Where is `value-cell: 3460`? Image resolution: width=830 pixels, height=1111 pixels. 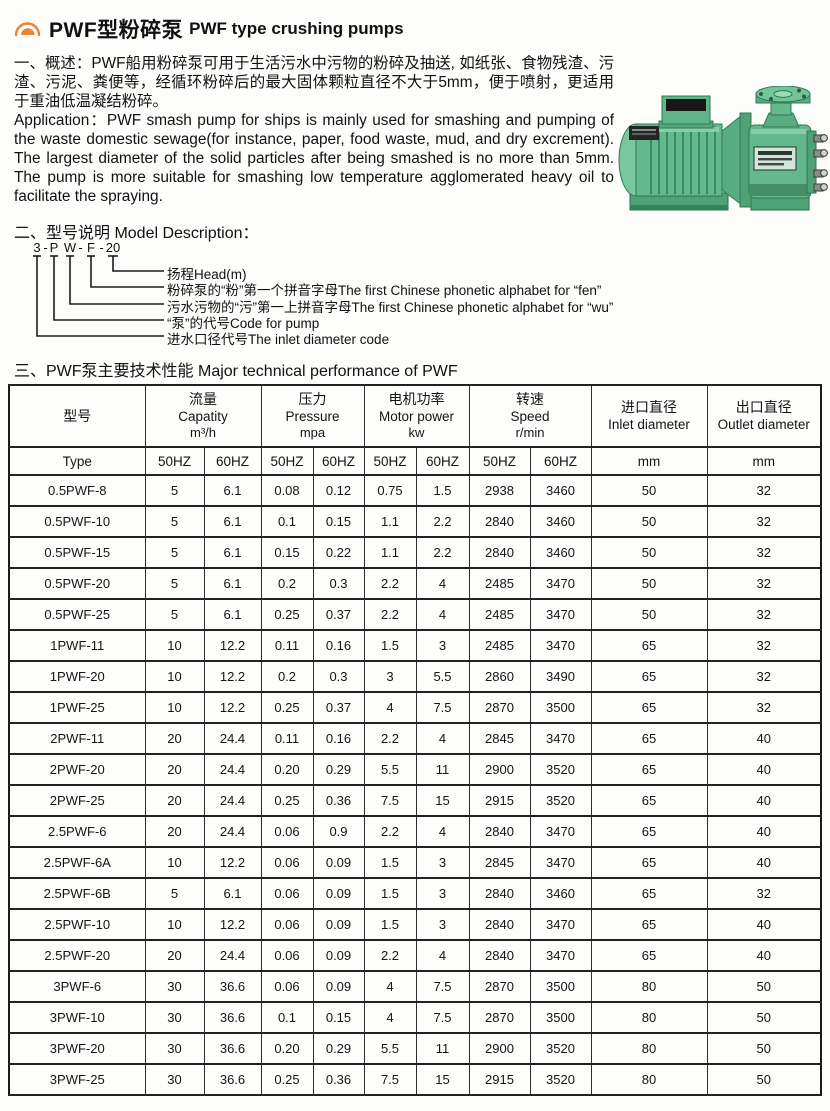
value-cell: 3460 is located at coordinates (560, 490).